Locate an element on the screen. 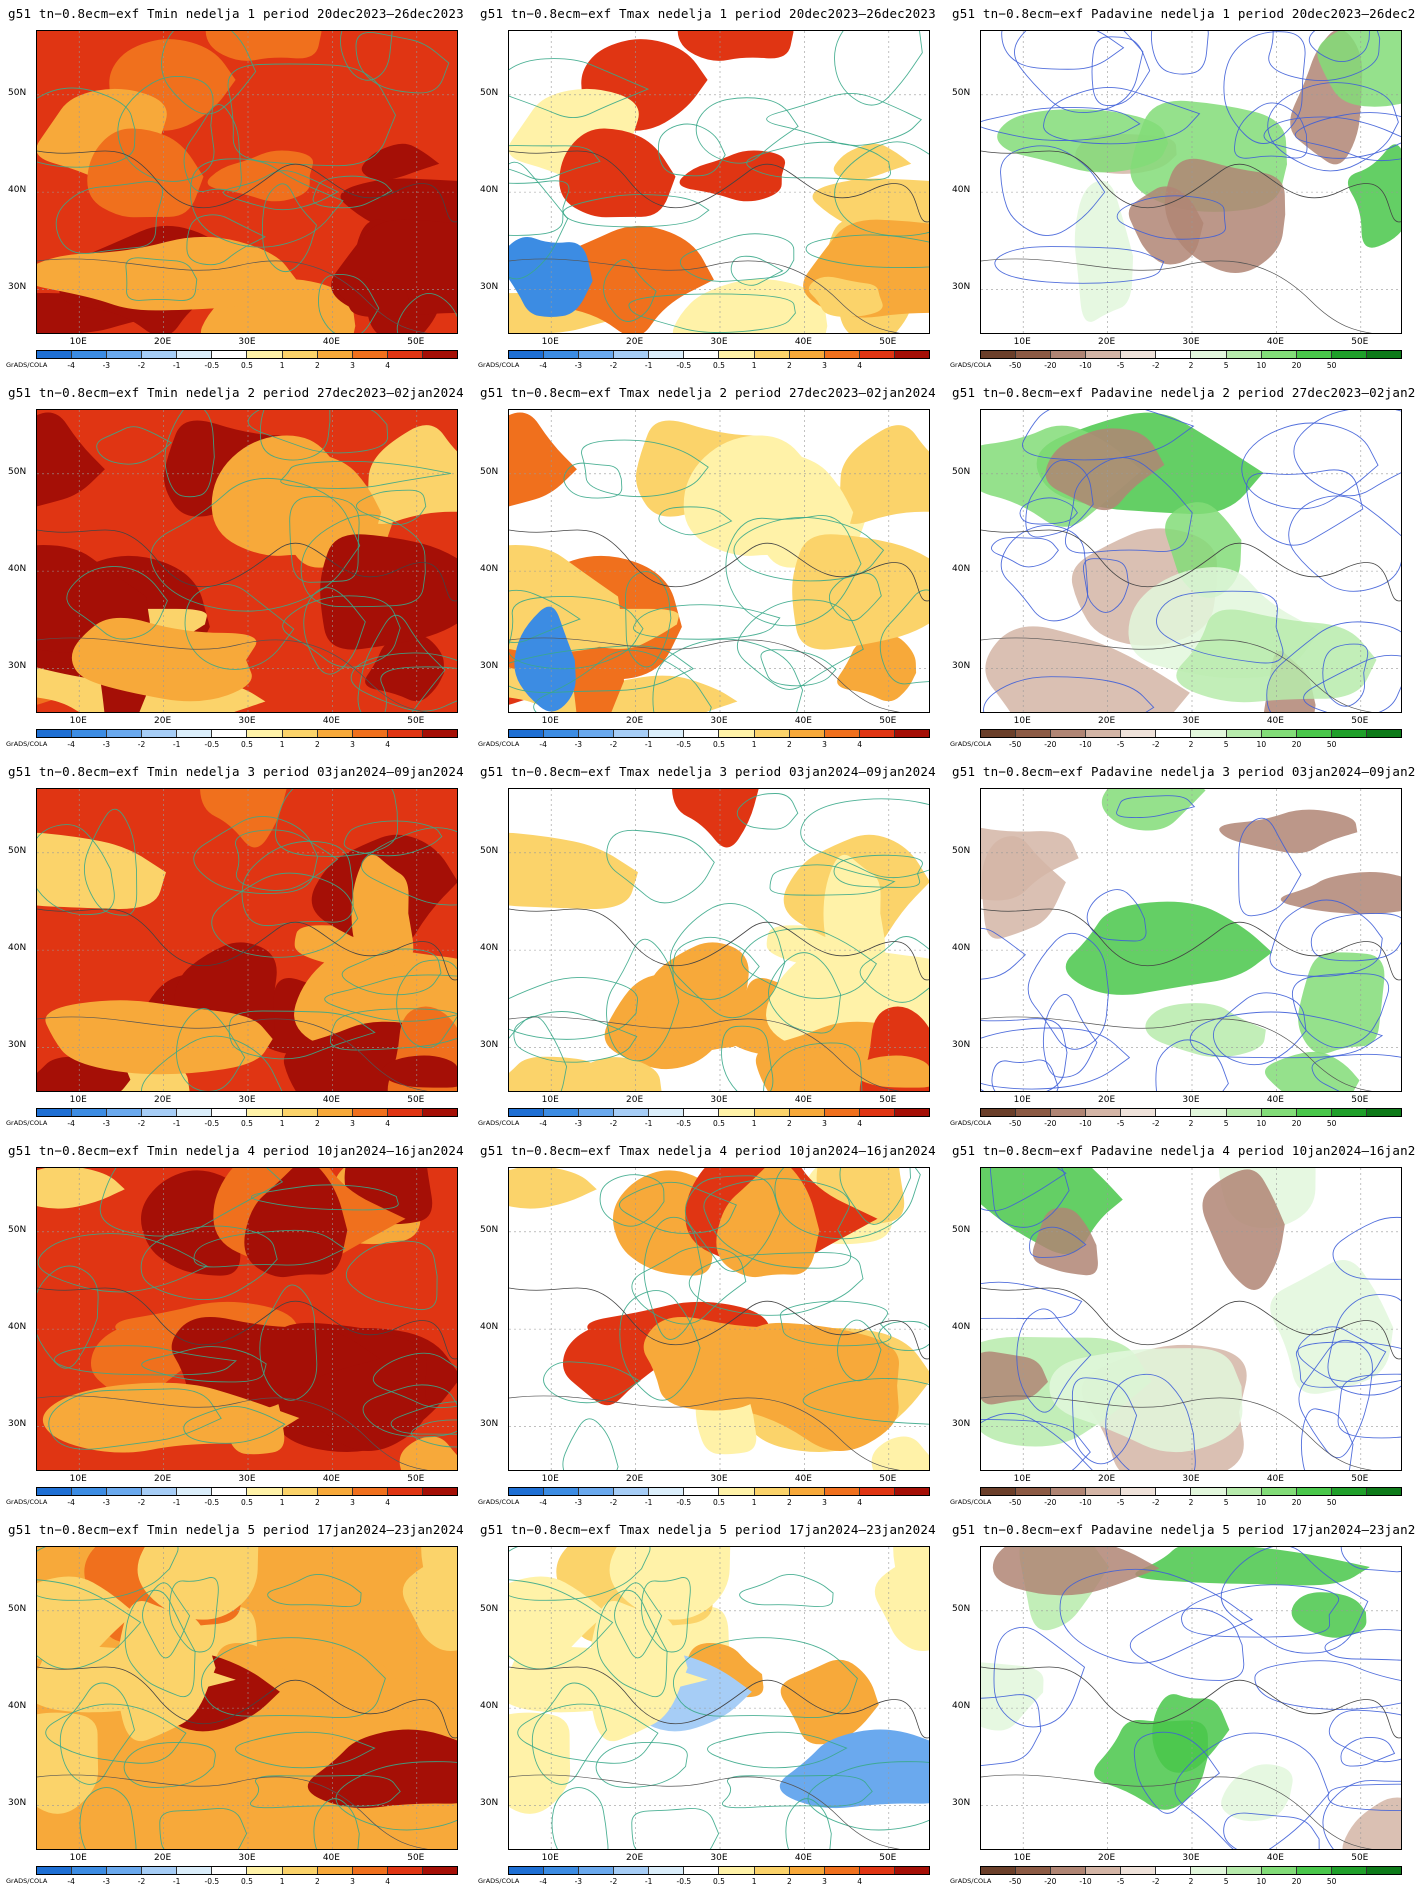 The image size is (1415, 1895). colorbar-label: -20 is located at coordinates (1050, 1881).